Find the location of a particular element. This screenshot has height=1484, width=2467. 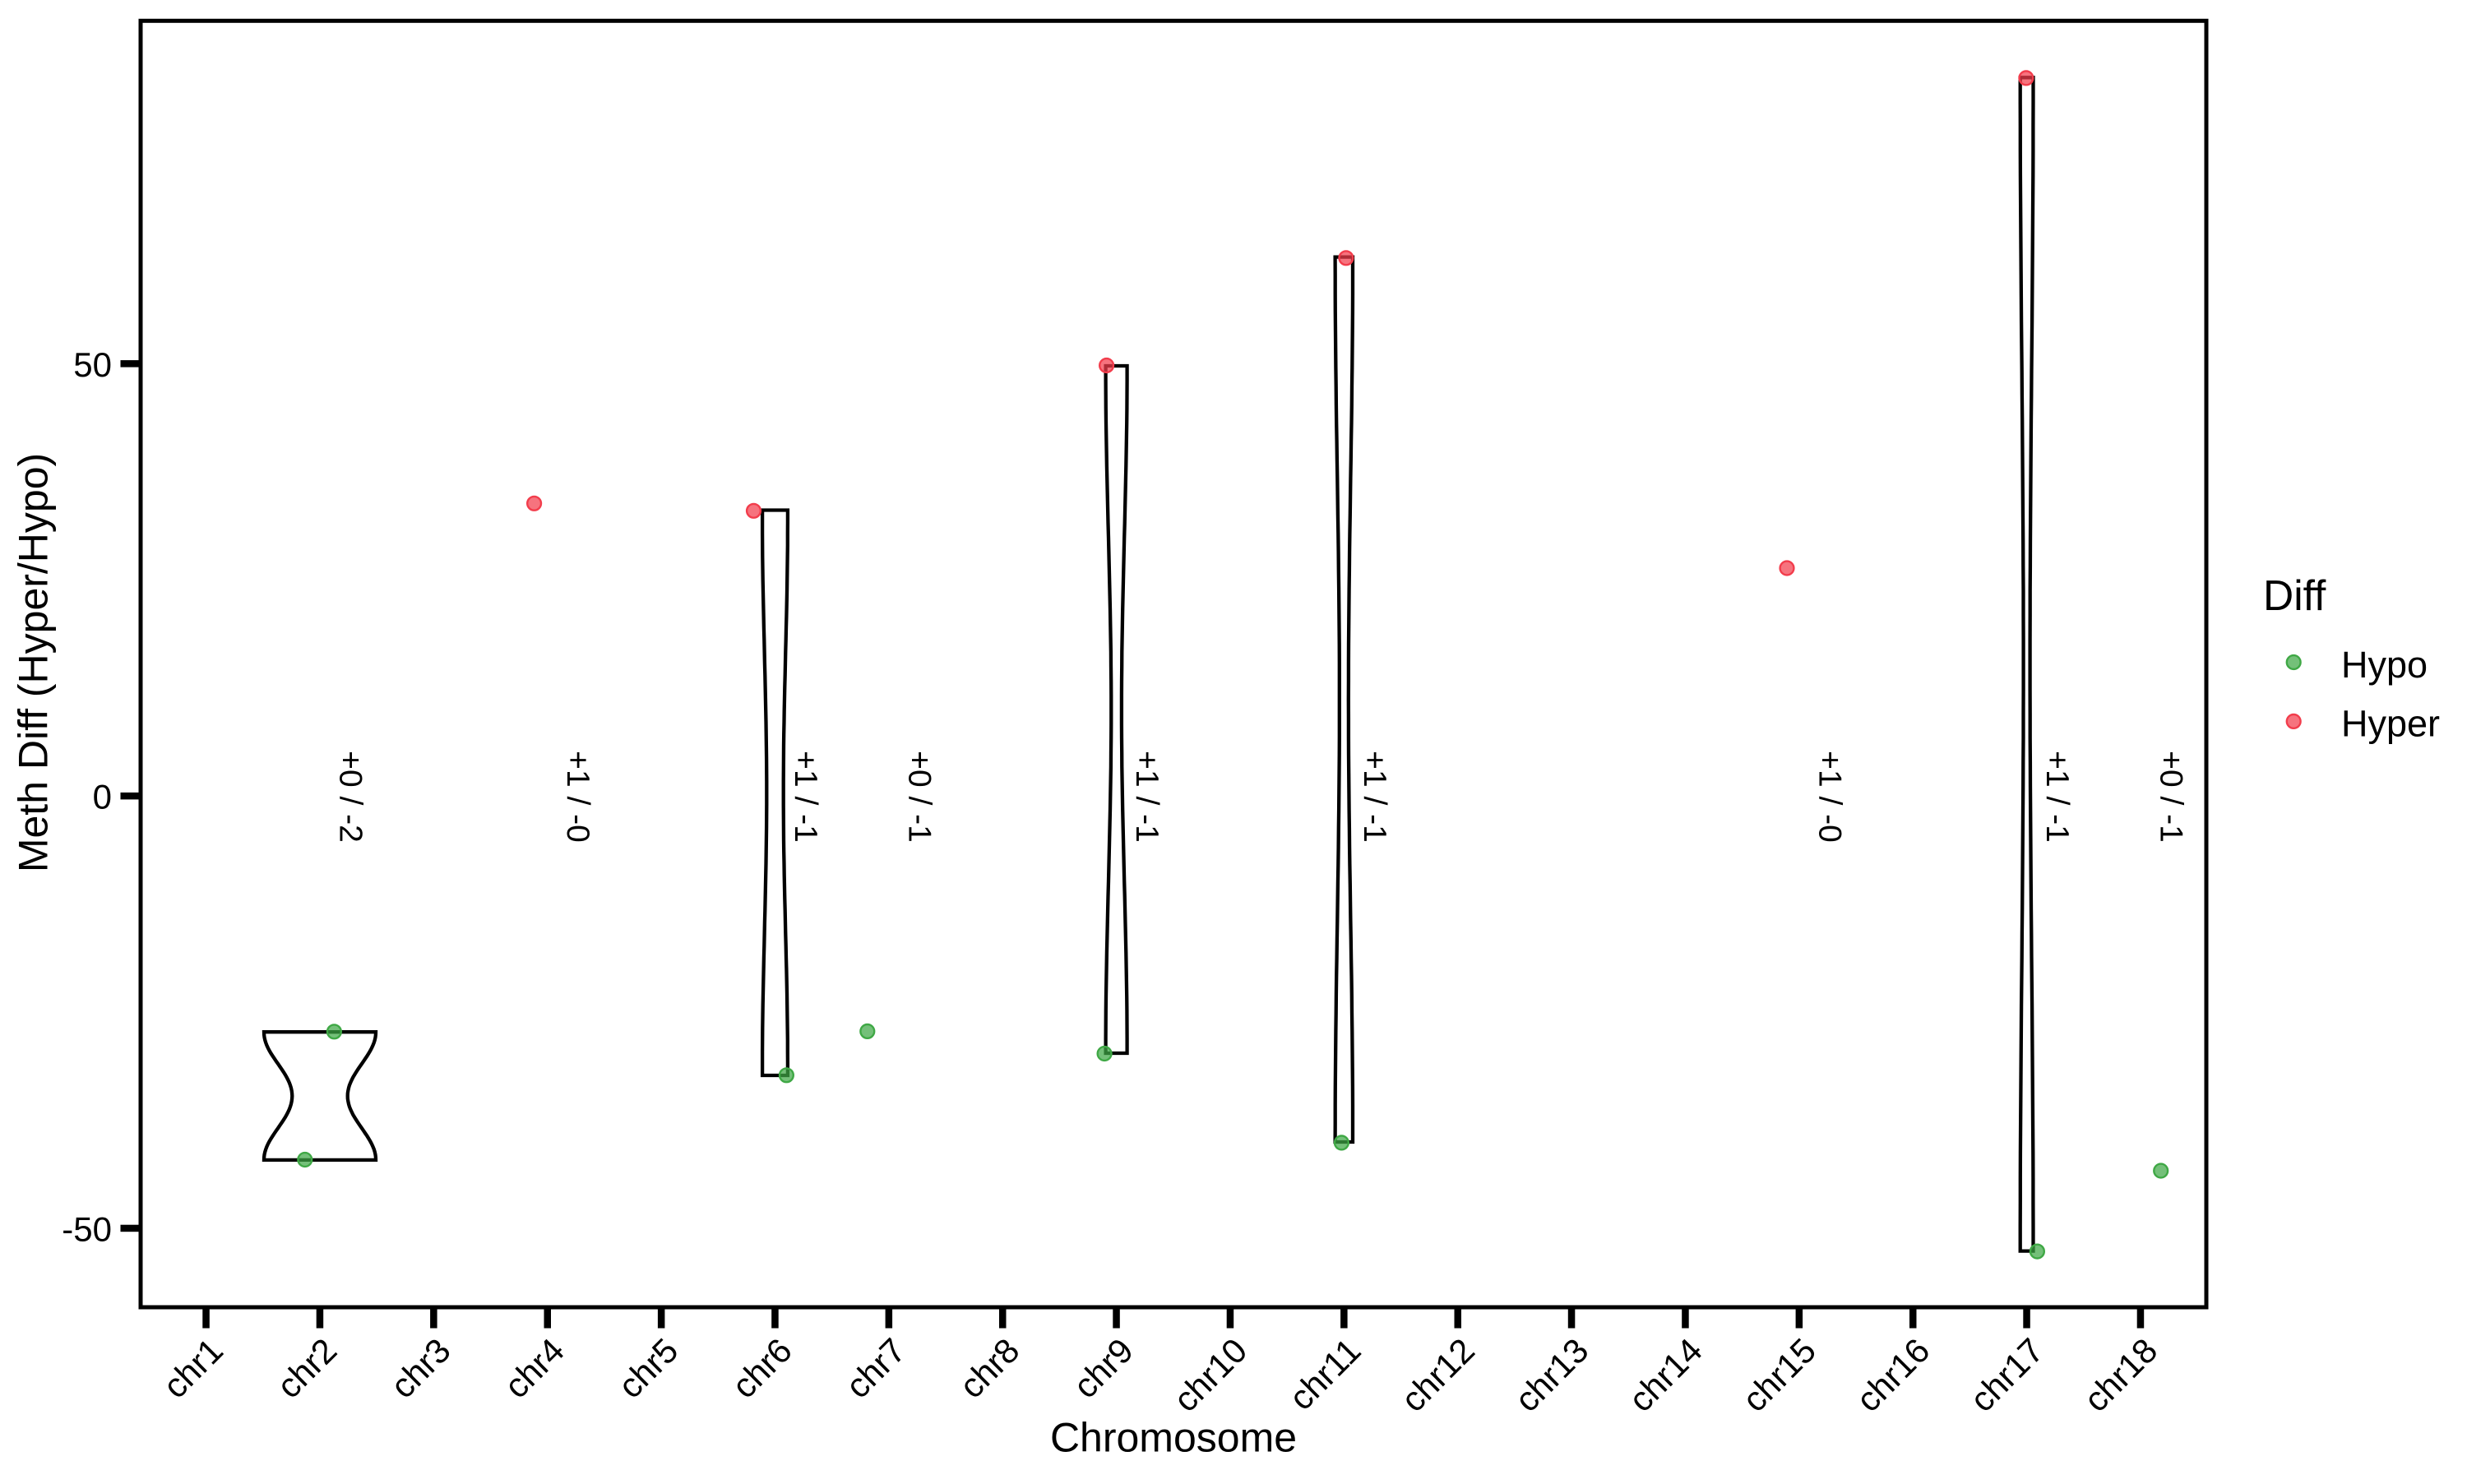

svg-text: -50 is located at coordinates (87, 1228).